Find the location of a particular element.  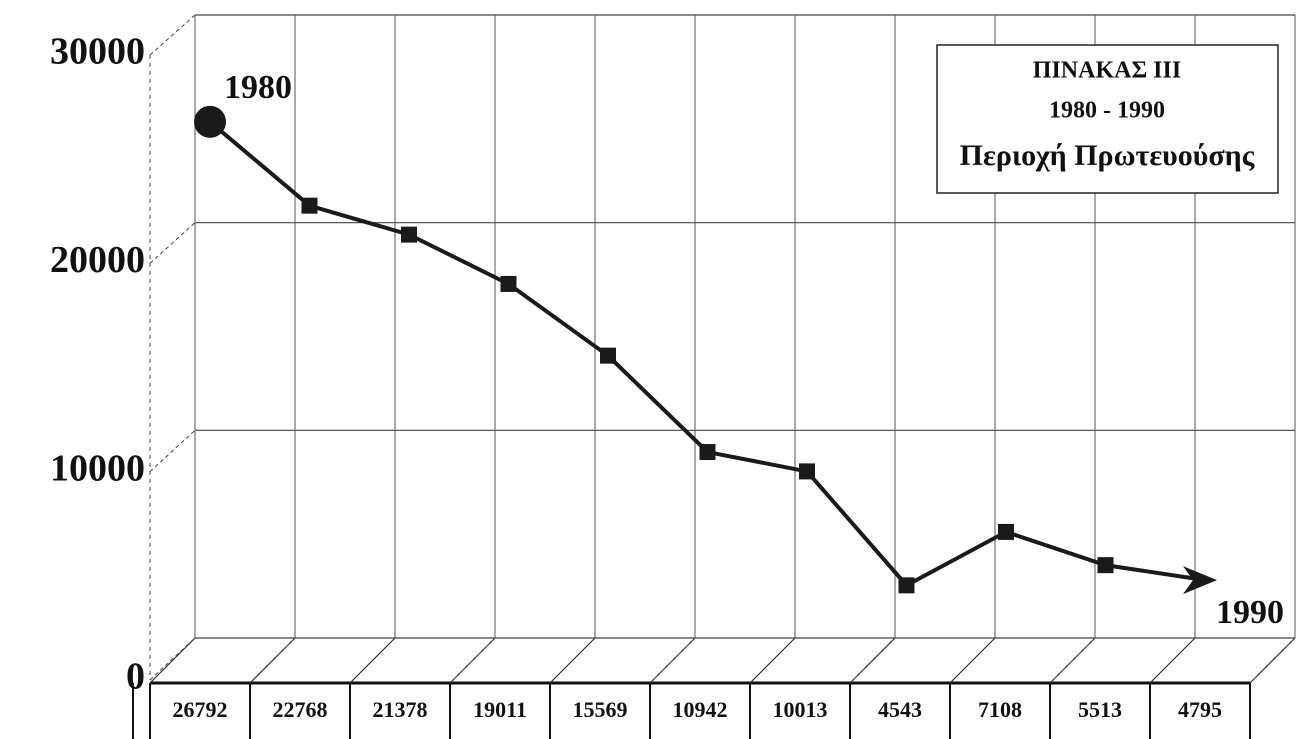

y-tick-label: 30000 is located at coordinates (97, 52).